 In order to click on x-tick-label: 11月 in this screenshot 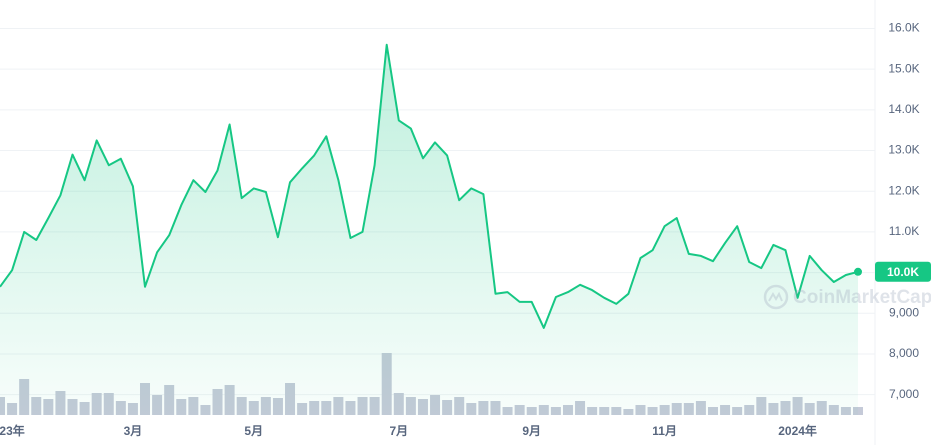, I will do `click(664, 431)`.